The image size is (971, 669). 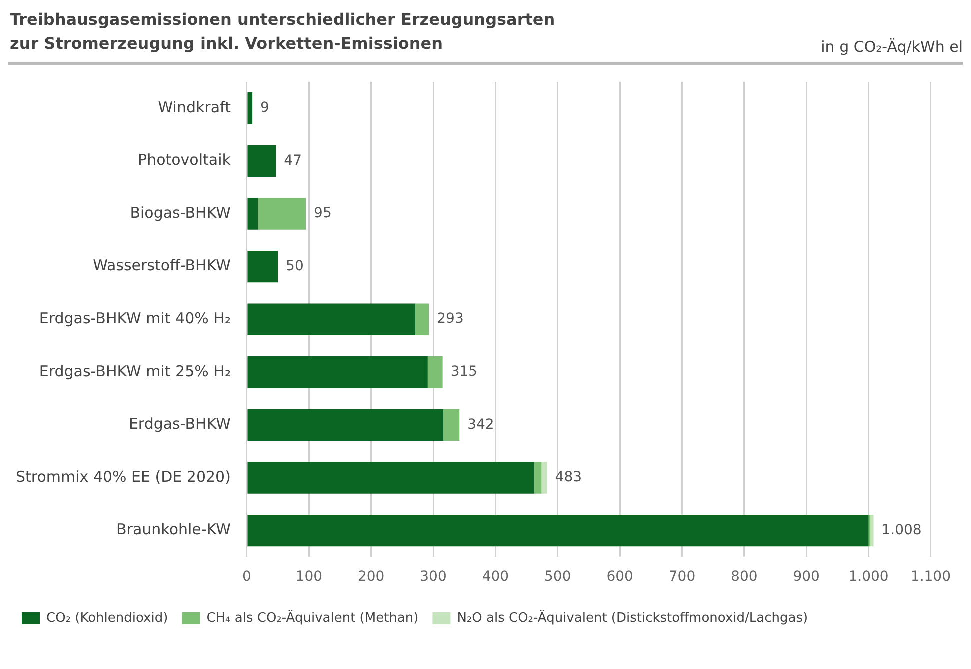 I want to click on chart-title: Treibhausgasemissionen unterschiedlicher Erzeugungsarten zur Stromerzeugung inkl. Vorketten-Emissionen, so click(x=283, y=32).